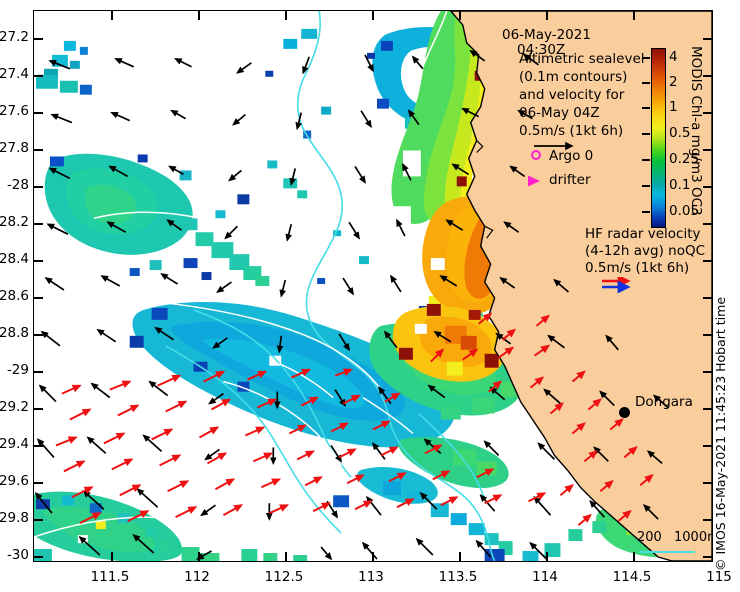  What do you see at coordinates (14, 259) in the screenshot?
I see `y-tick-label: 28.4` at bounding box center [14, 259].